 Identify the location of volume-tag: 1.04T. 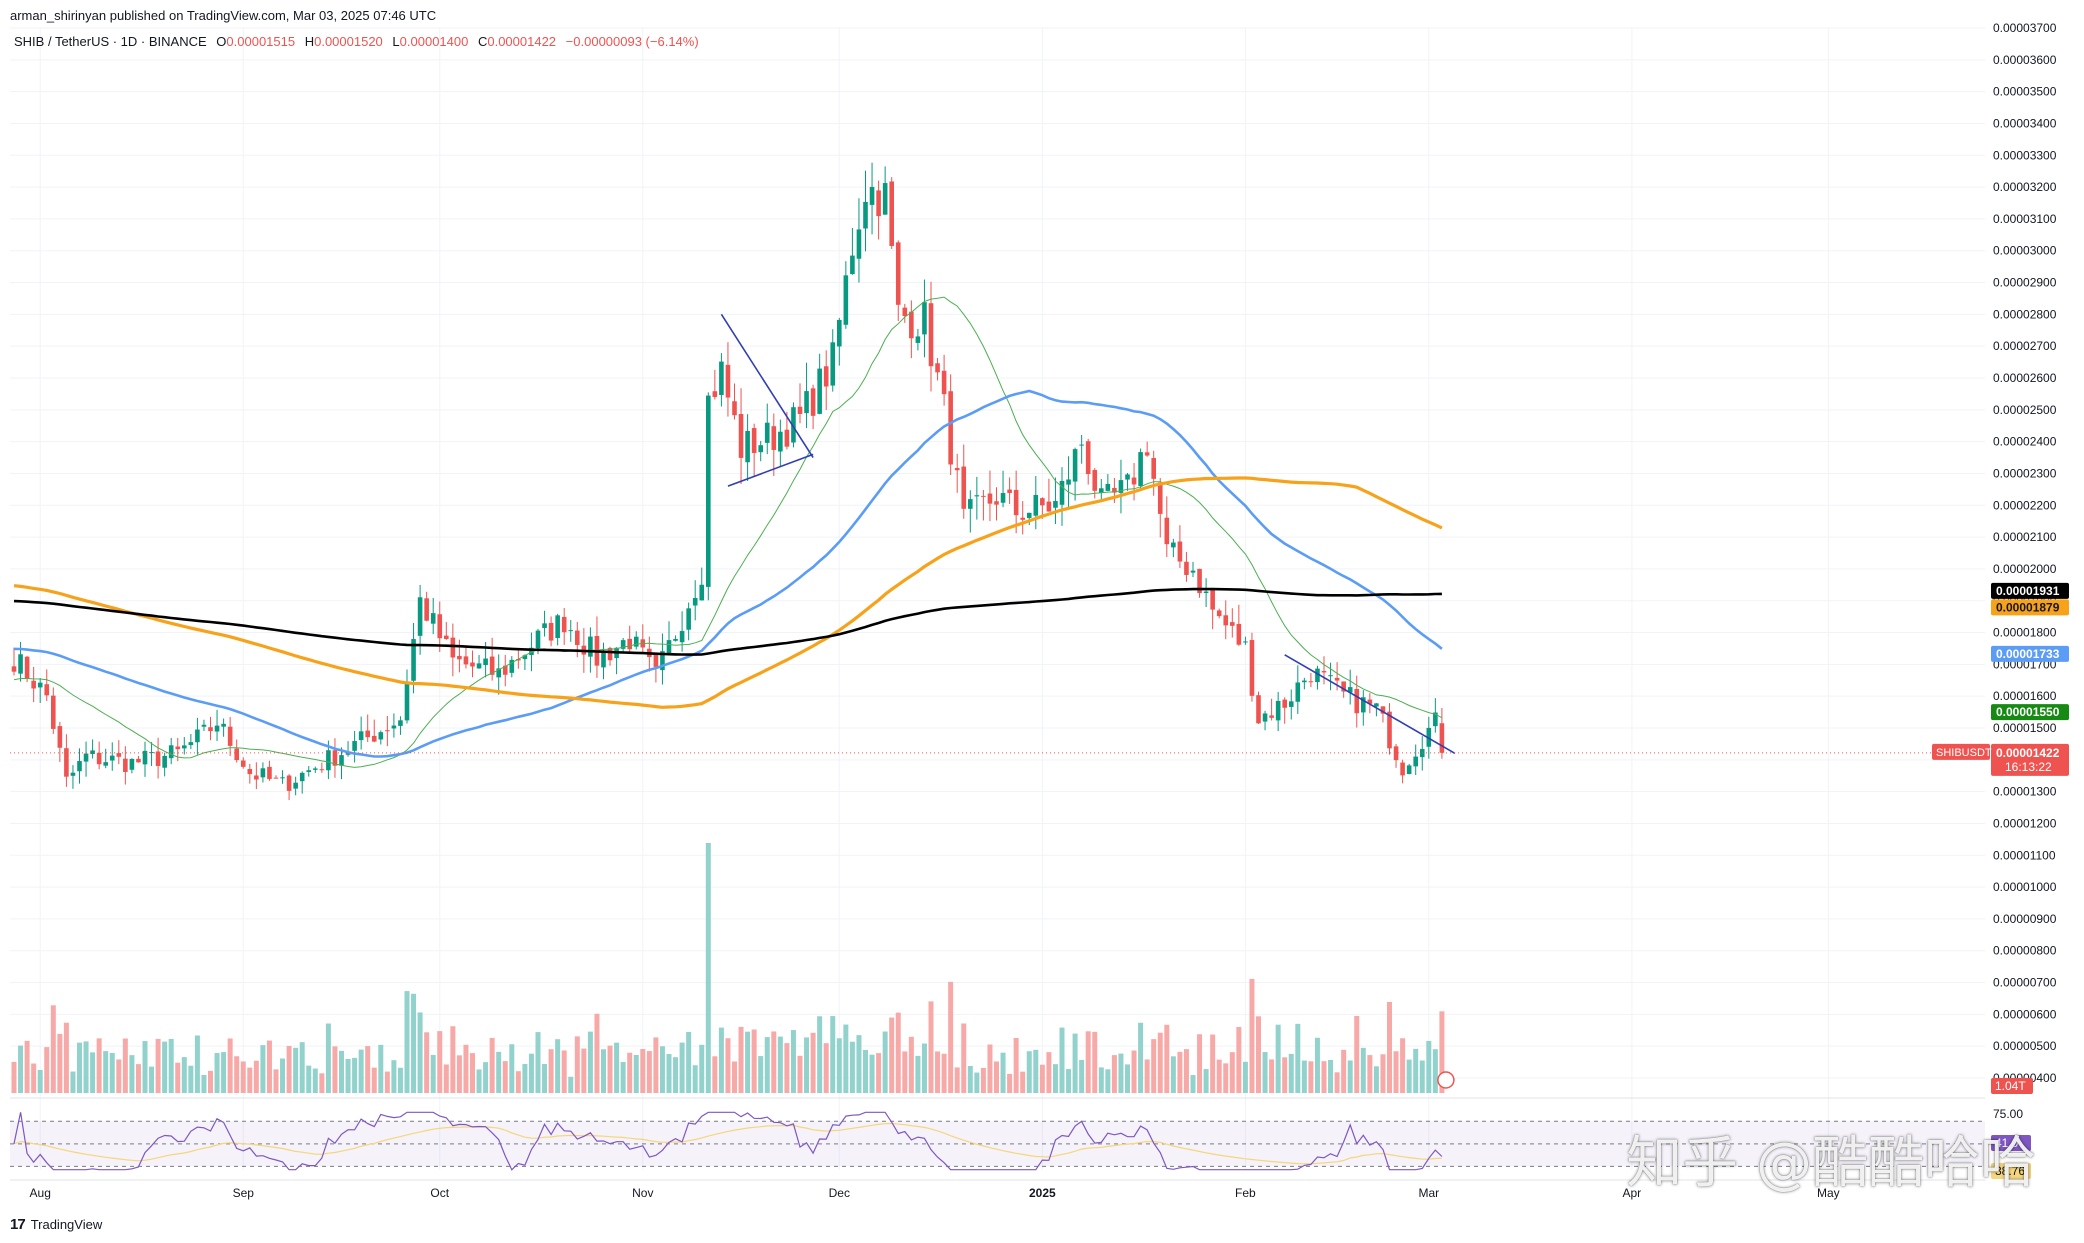
(2010, 1086).